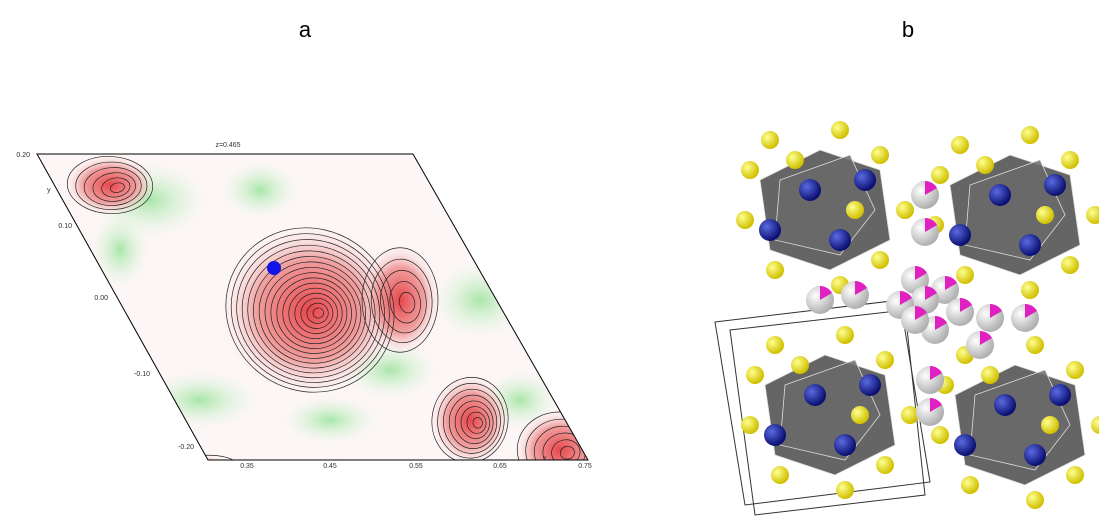 The width and height of the screenshot is (1099, 519). Describe the element at coordinates (416, 466) in the screenshot. I see `x-tick-label: 0.55` at that location.